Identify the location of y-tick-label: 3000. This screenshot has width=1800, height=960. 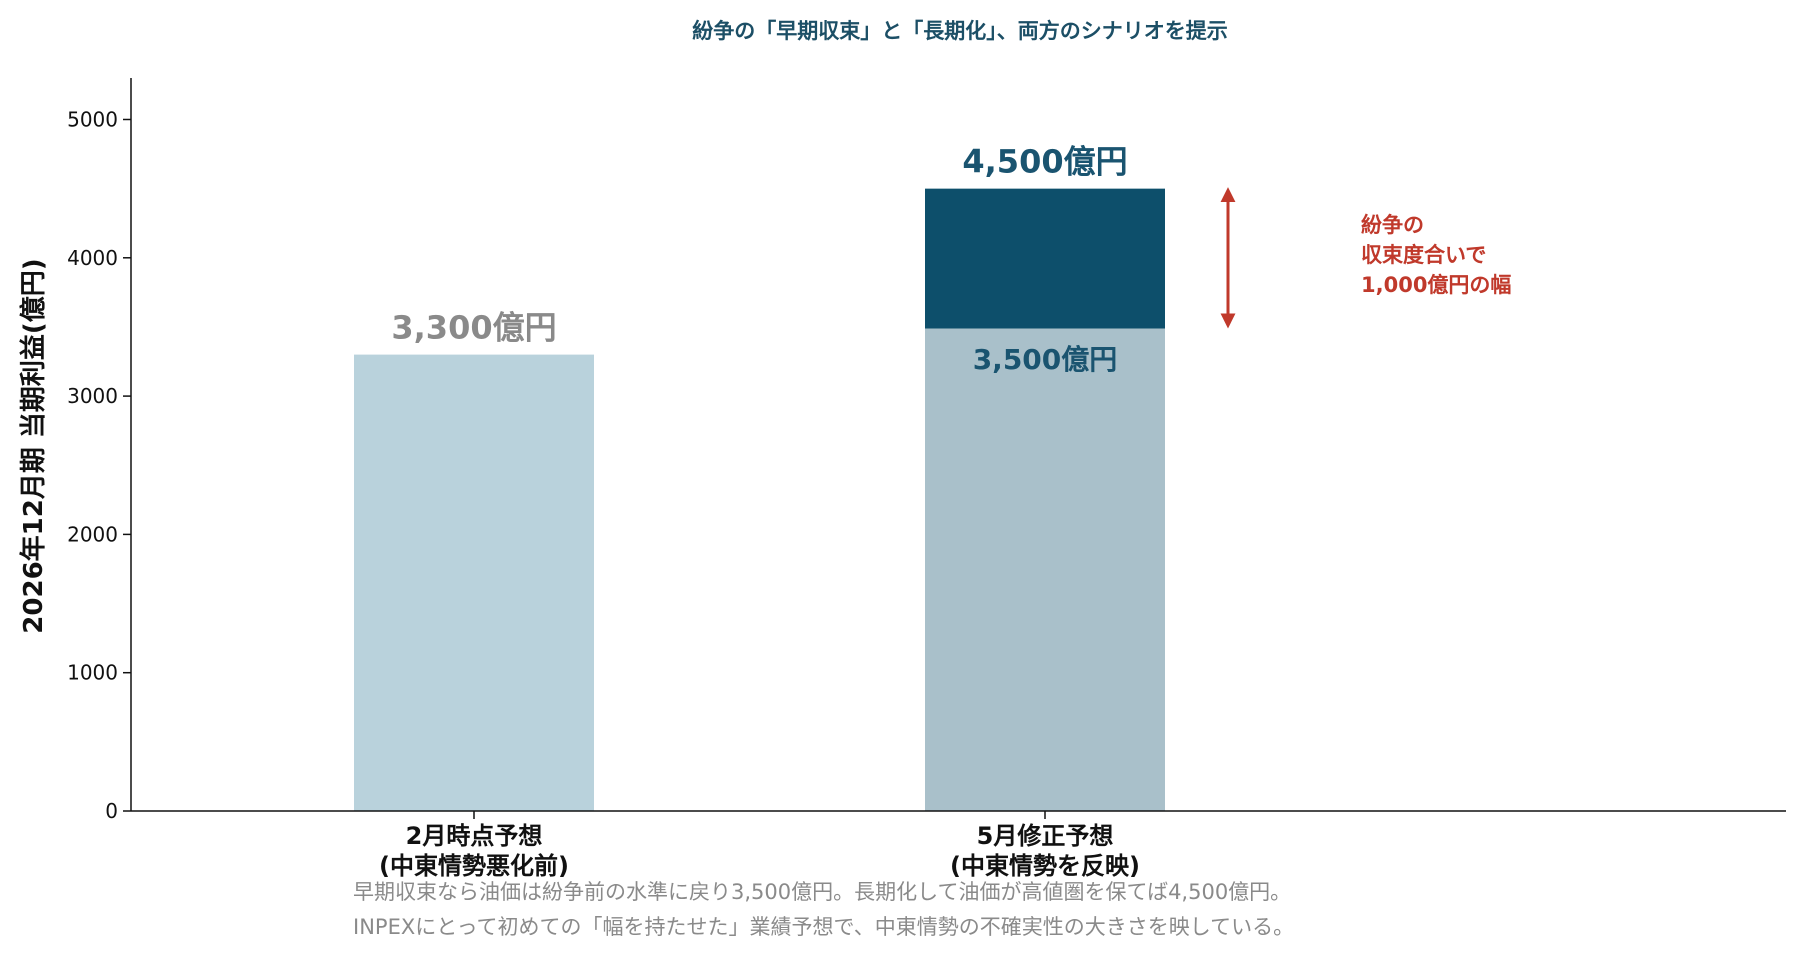
(92, 396).